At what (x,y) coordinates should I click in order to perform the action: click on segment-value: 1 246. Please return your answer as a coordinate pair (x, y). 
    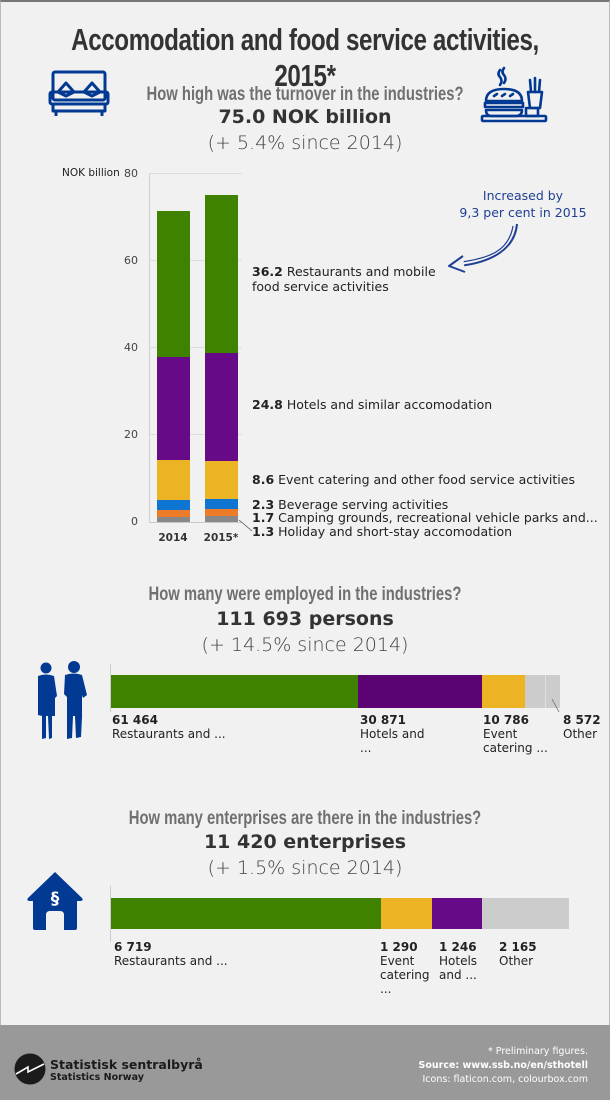
    Looking at the image, I should click on (458, 947).